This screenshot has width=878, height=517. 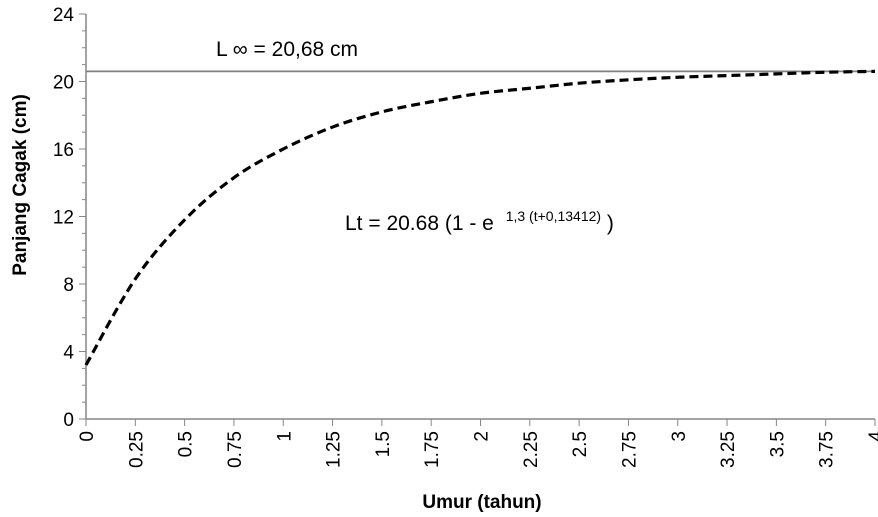 I want to click on x-tick-label: 3.5, so click(x=777, y=444).